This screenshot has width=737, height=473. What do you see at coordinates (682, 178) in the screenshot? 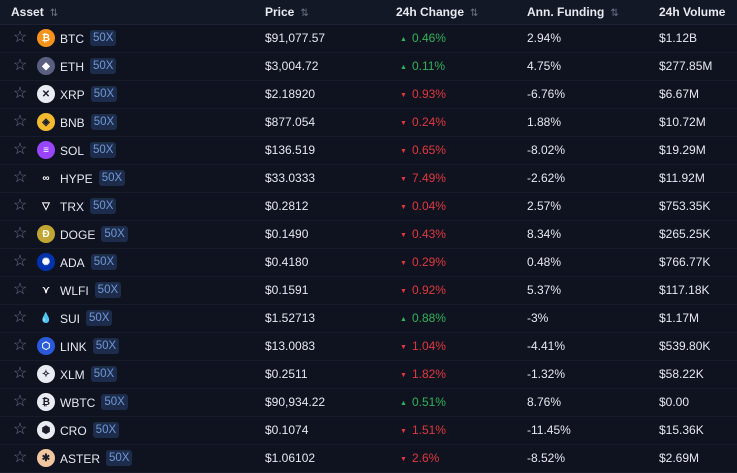
I see `volume-cell: $11.92M` at bounding box center [682, 178].